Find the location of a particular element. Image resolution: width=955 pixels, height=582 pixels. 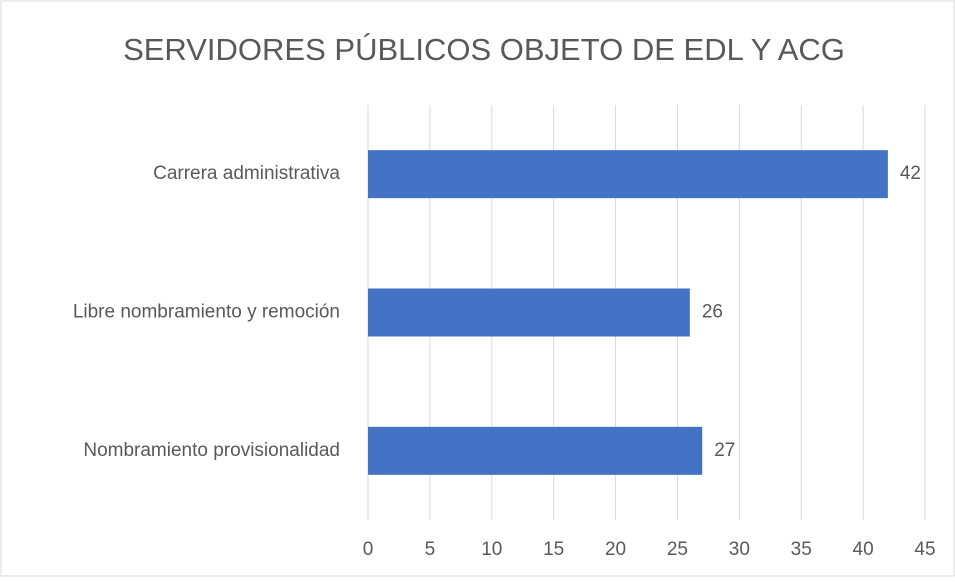

y-tick-label: Libre nombramiento y remoción is located at coordinates (206, 312).